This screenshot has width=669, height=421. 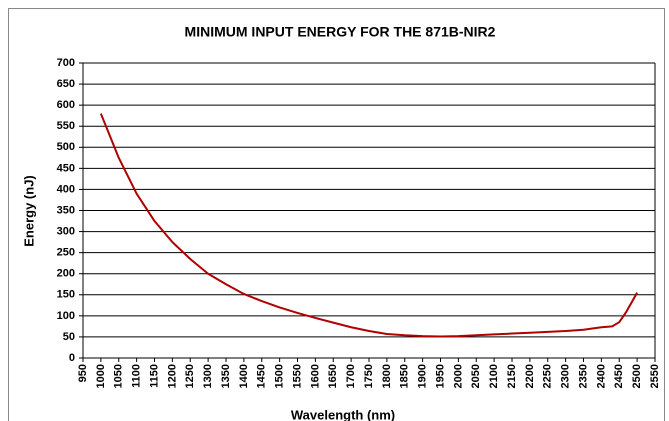 What do you see at coordinates (190, 376) in the screenshot?
I see `x-tick-label: 1250` at bounding box center [190, 376].